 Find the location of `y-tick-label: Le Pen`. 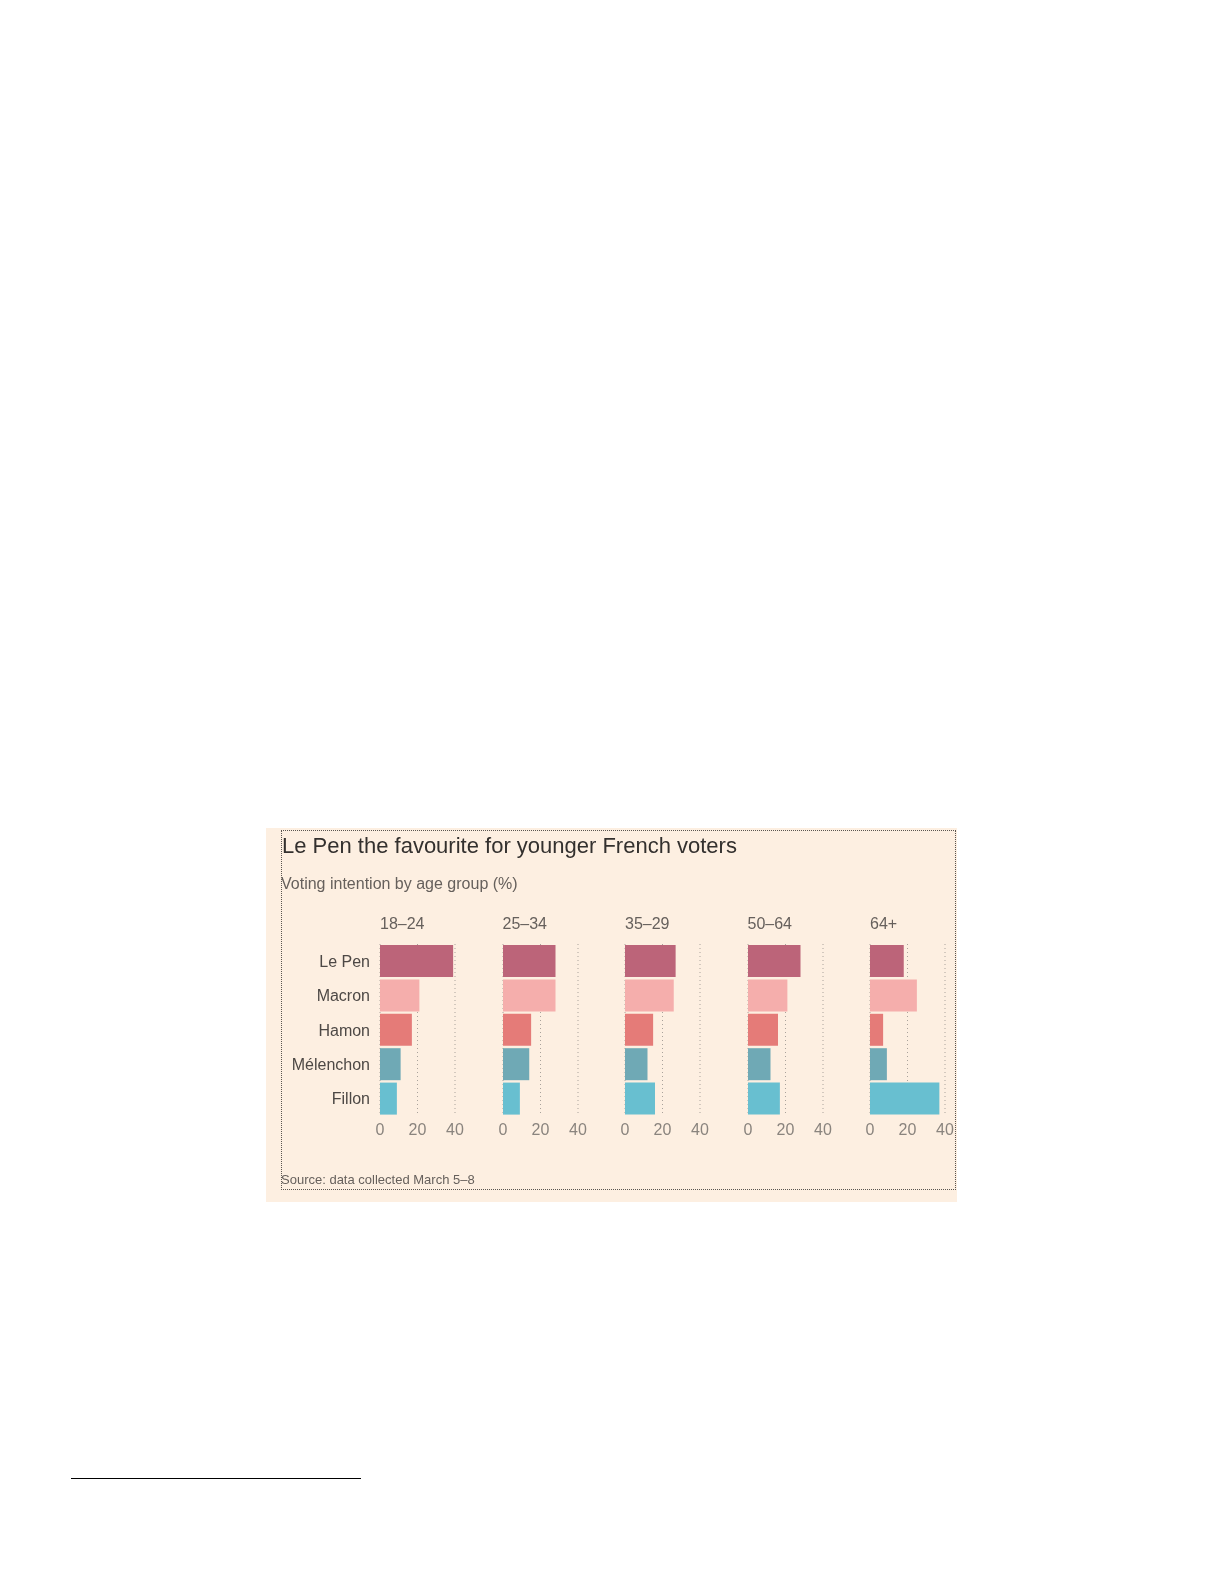

y-tick-label: Le Pen is located at coordinates (344, 961).